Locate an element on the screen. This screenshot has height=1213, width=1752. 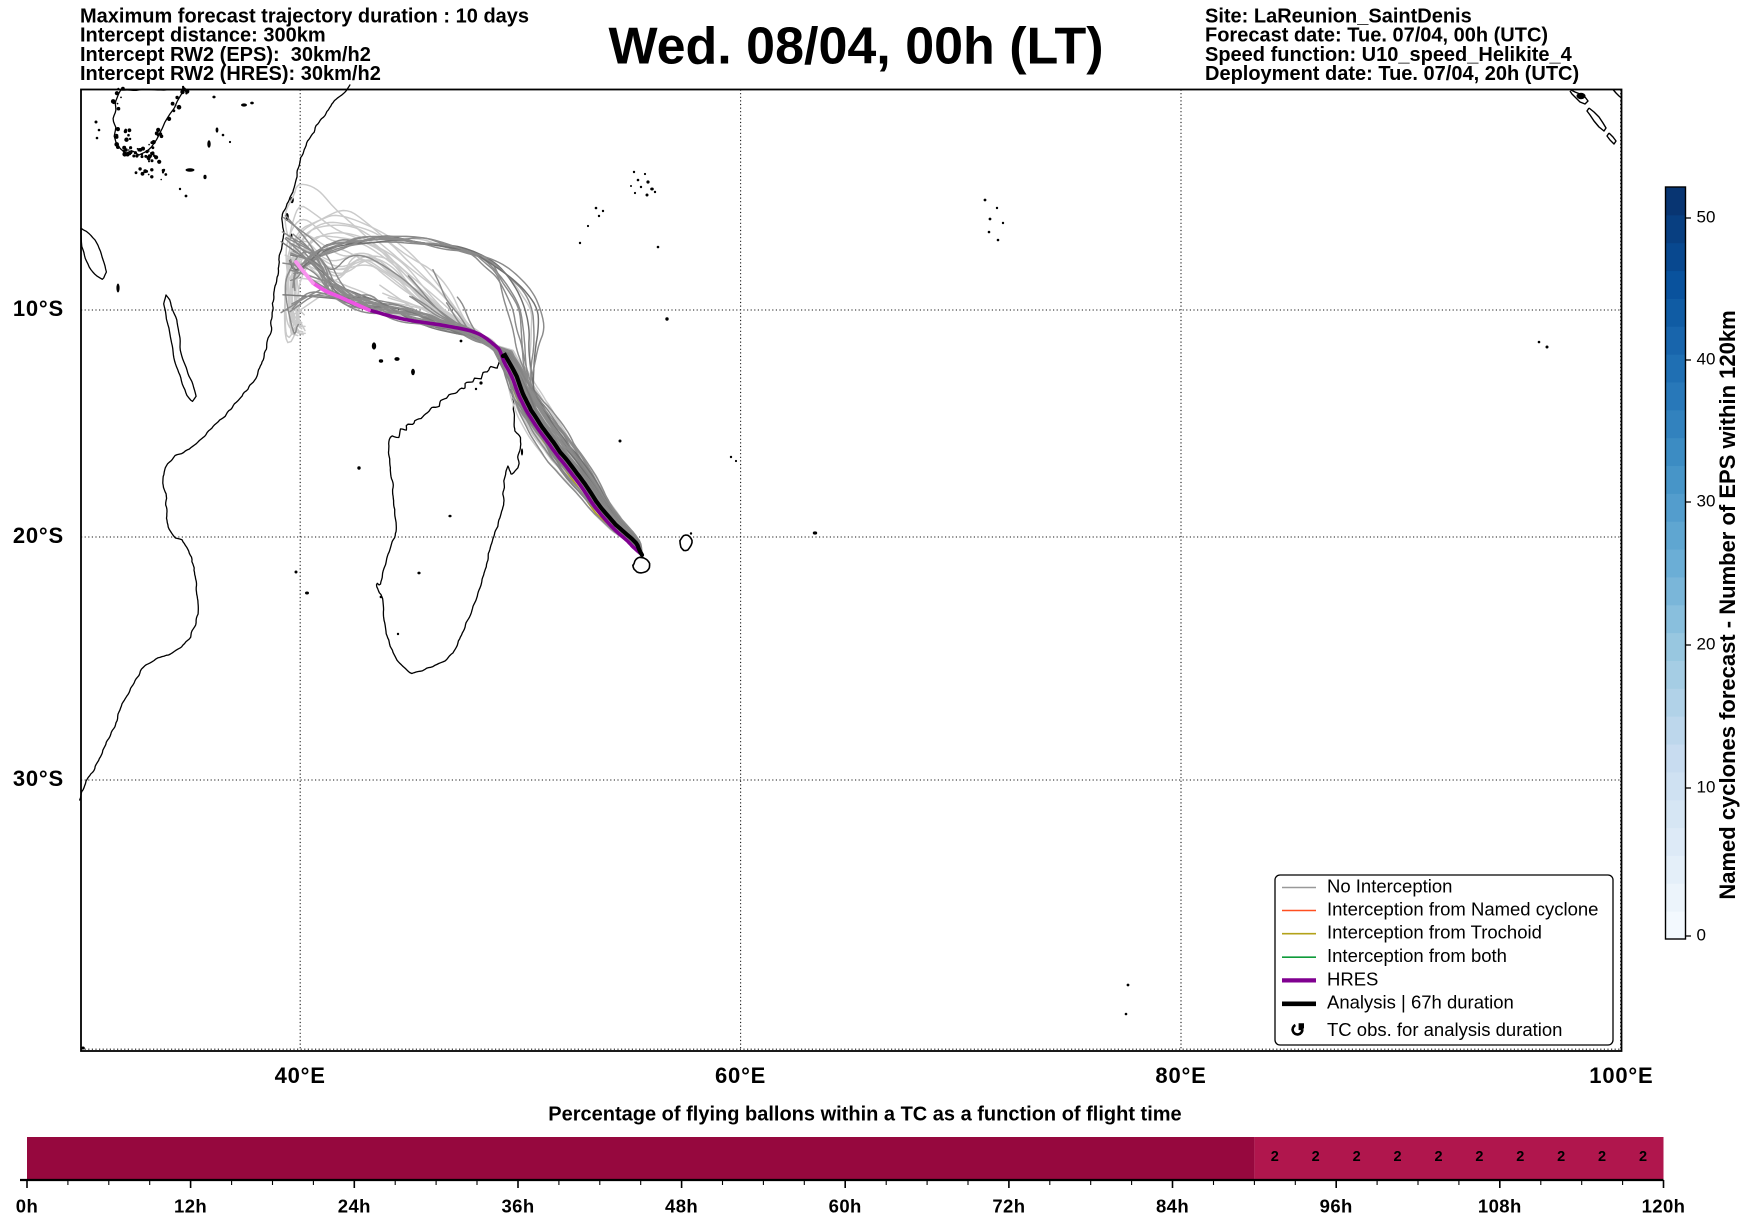
svg-text: TC obs. for analysis duration is located at coordinates (1444, 1029).